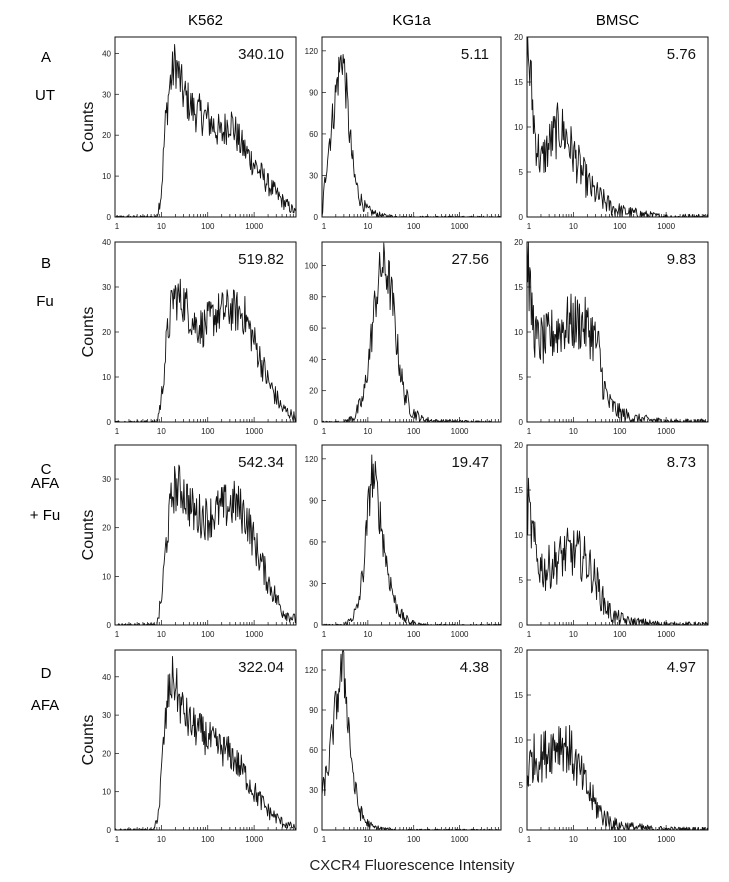  I want to click on treatment-label: Fu, so click(45, 301).